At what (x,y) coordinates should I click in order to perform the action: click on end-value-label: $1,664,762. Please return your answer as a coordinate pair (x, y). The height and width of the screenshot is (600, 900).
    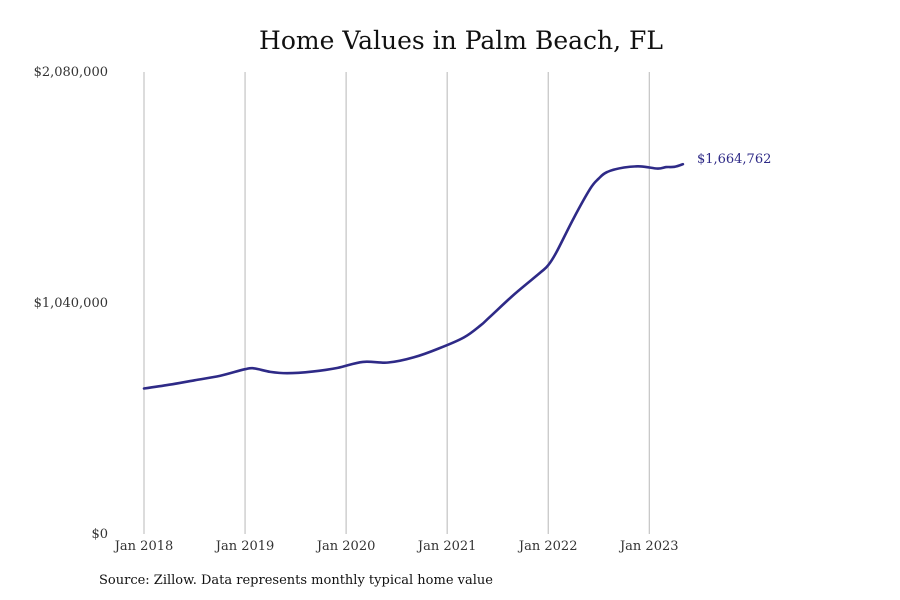
    Looking at the image, I should click on (734, 159).